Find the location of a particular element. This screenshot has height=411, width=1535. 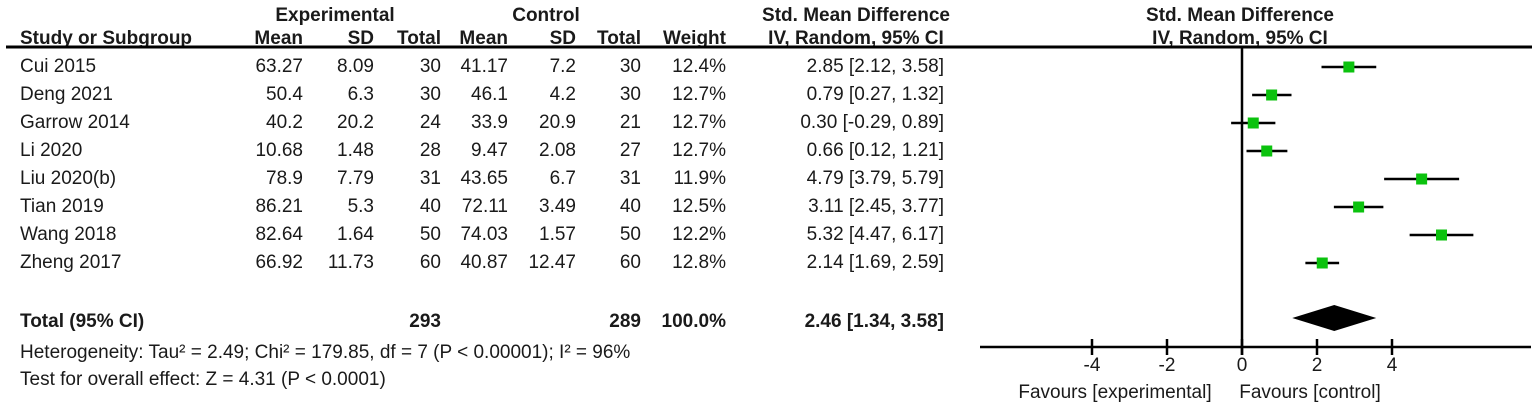

ctl-mean: 9.47 is located at coordinates (489, 150).